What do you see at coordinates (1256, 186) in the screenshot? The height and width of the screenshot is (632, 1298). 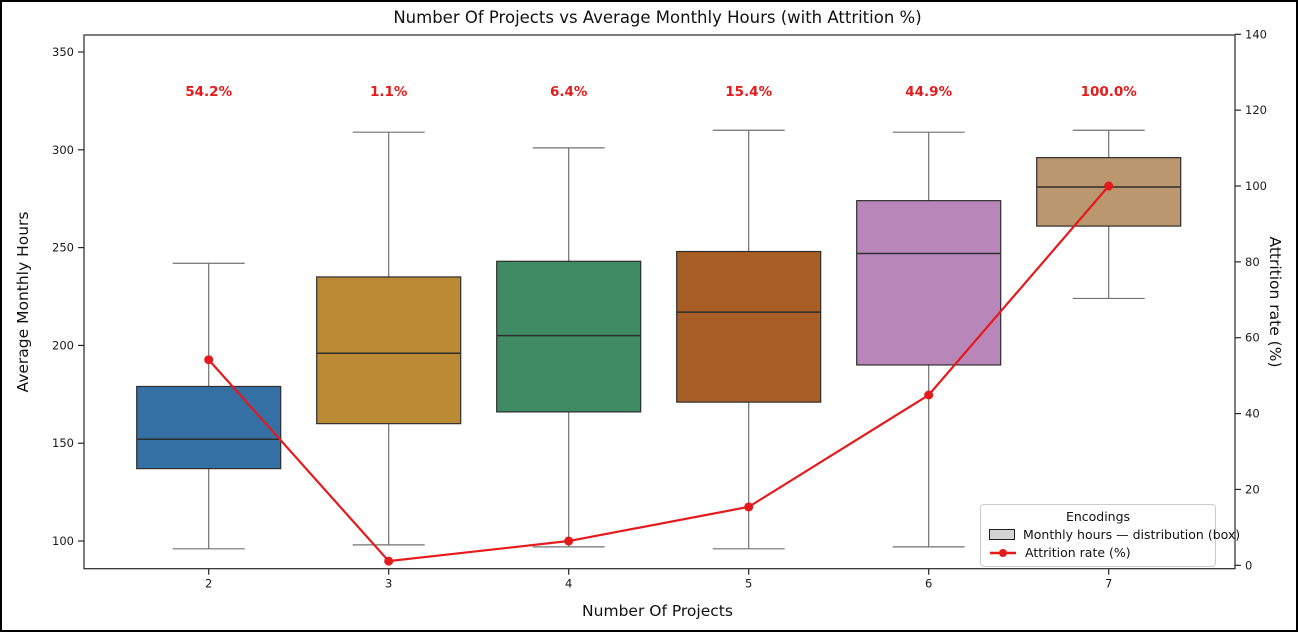 I see `y-right-tick-label: 100` at bounding box center [1256, 186].